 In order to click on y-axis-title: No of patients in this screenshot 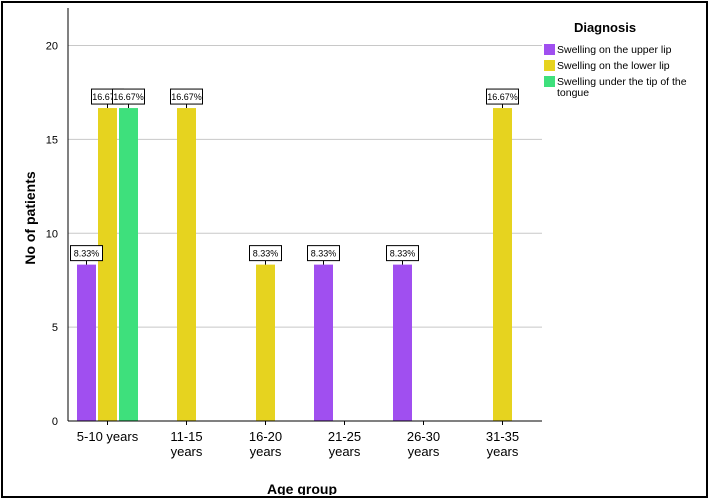, I will do `click(30, 218)`.